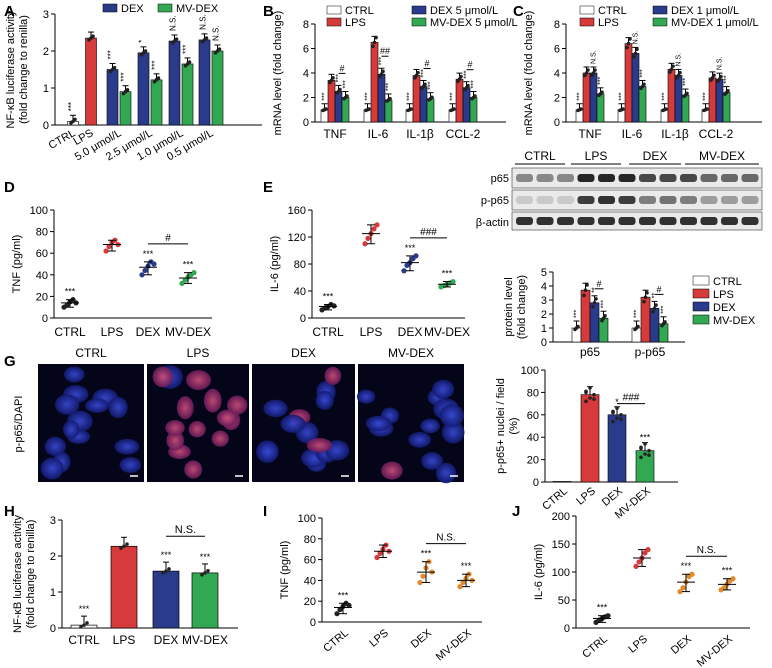 This screenshot has width=772, height=668. What do you see at coordinates (125, 108) in the screenshot?
I see `chart-a-bar` at bounding box center [125, 108].